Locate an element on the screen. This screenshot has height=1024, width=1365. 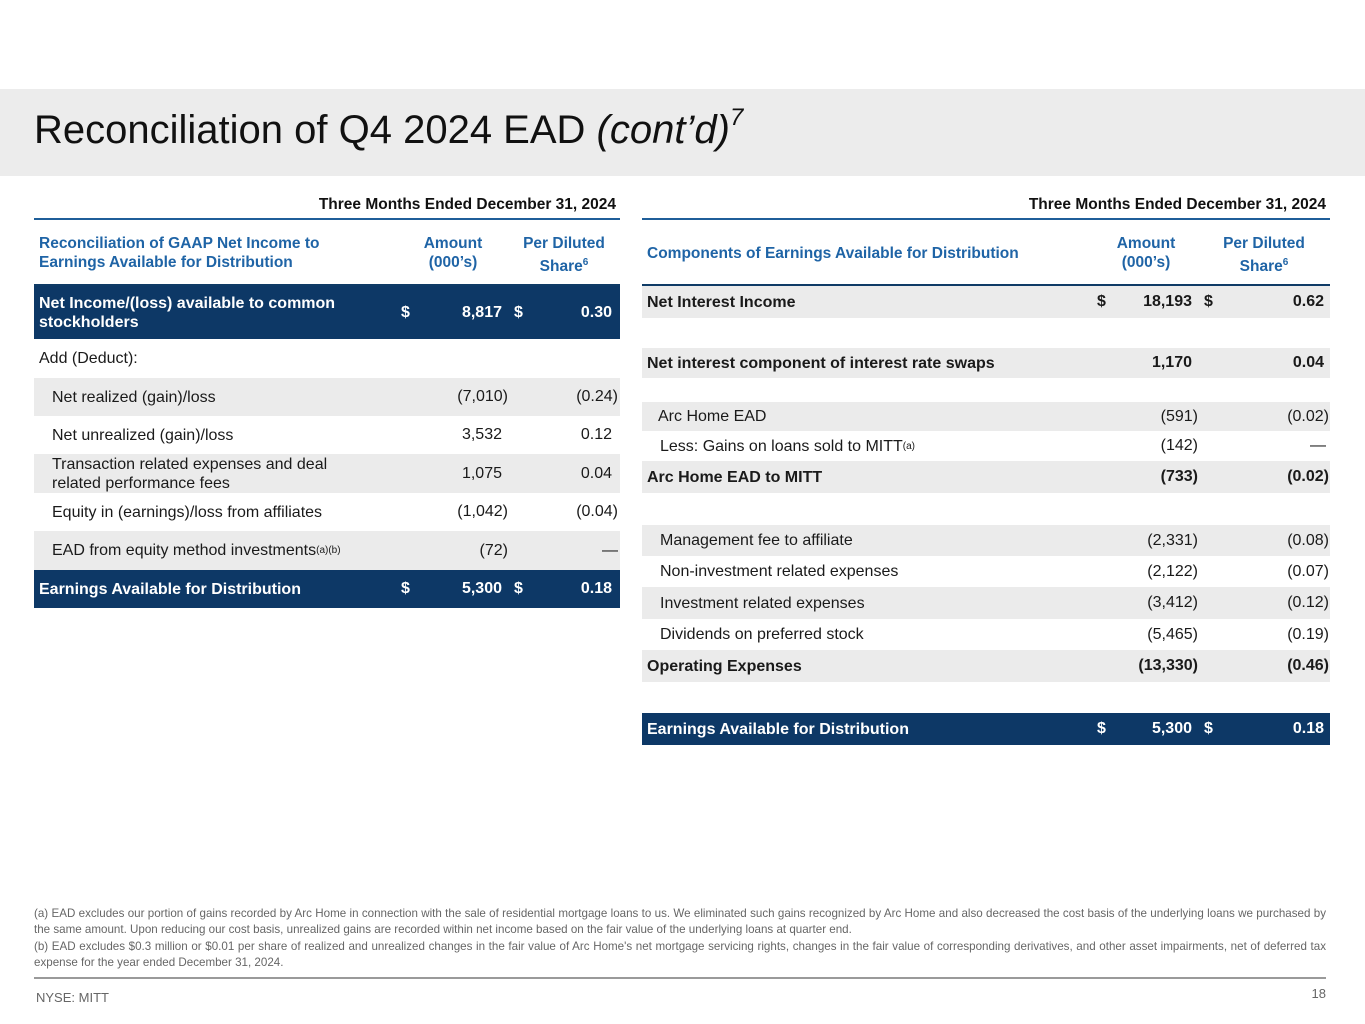
right-header-share: Per Diluted Share6 is located at coordinates (1264, 255).